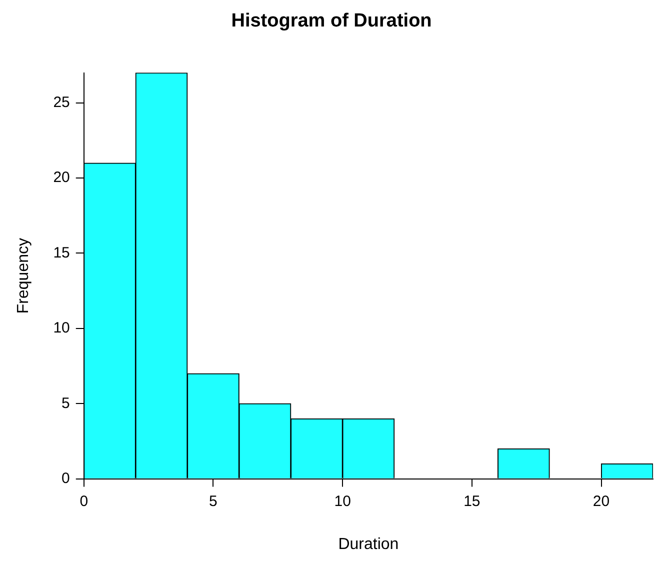  I want to click on x-axis-title: Duration, so click(368, 544).